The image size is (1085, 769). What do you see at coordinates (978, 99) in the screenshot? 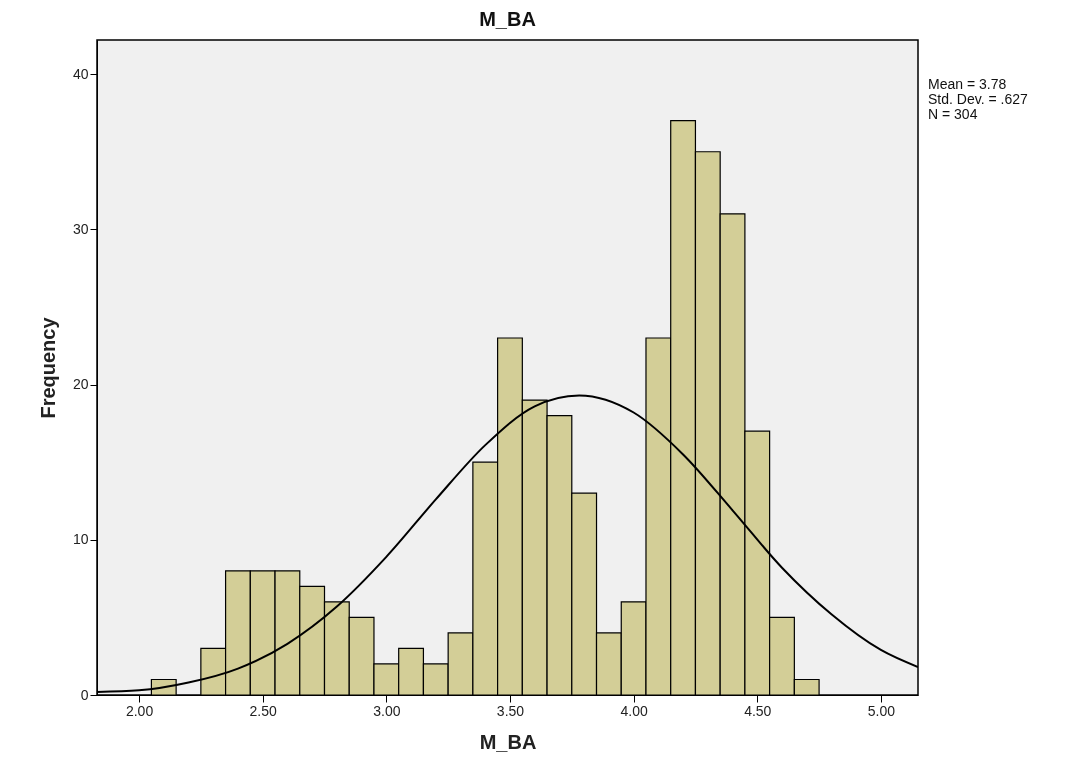
I see `text: Std. Dev. = .627` at bounding box center [978, 99].